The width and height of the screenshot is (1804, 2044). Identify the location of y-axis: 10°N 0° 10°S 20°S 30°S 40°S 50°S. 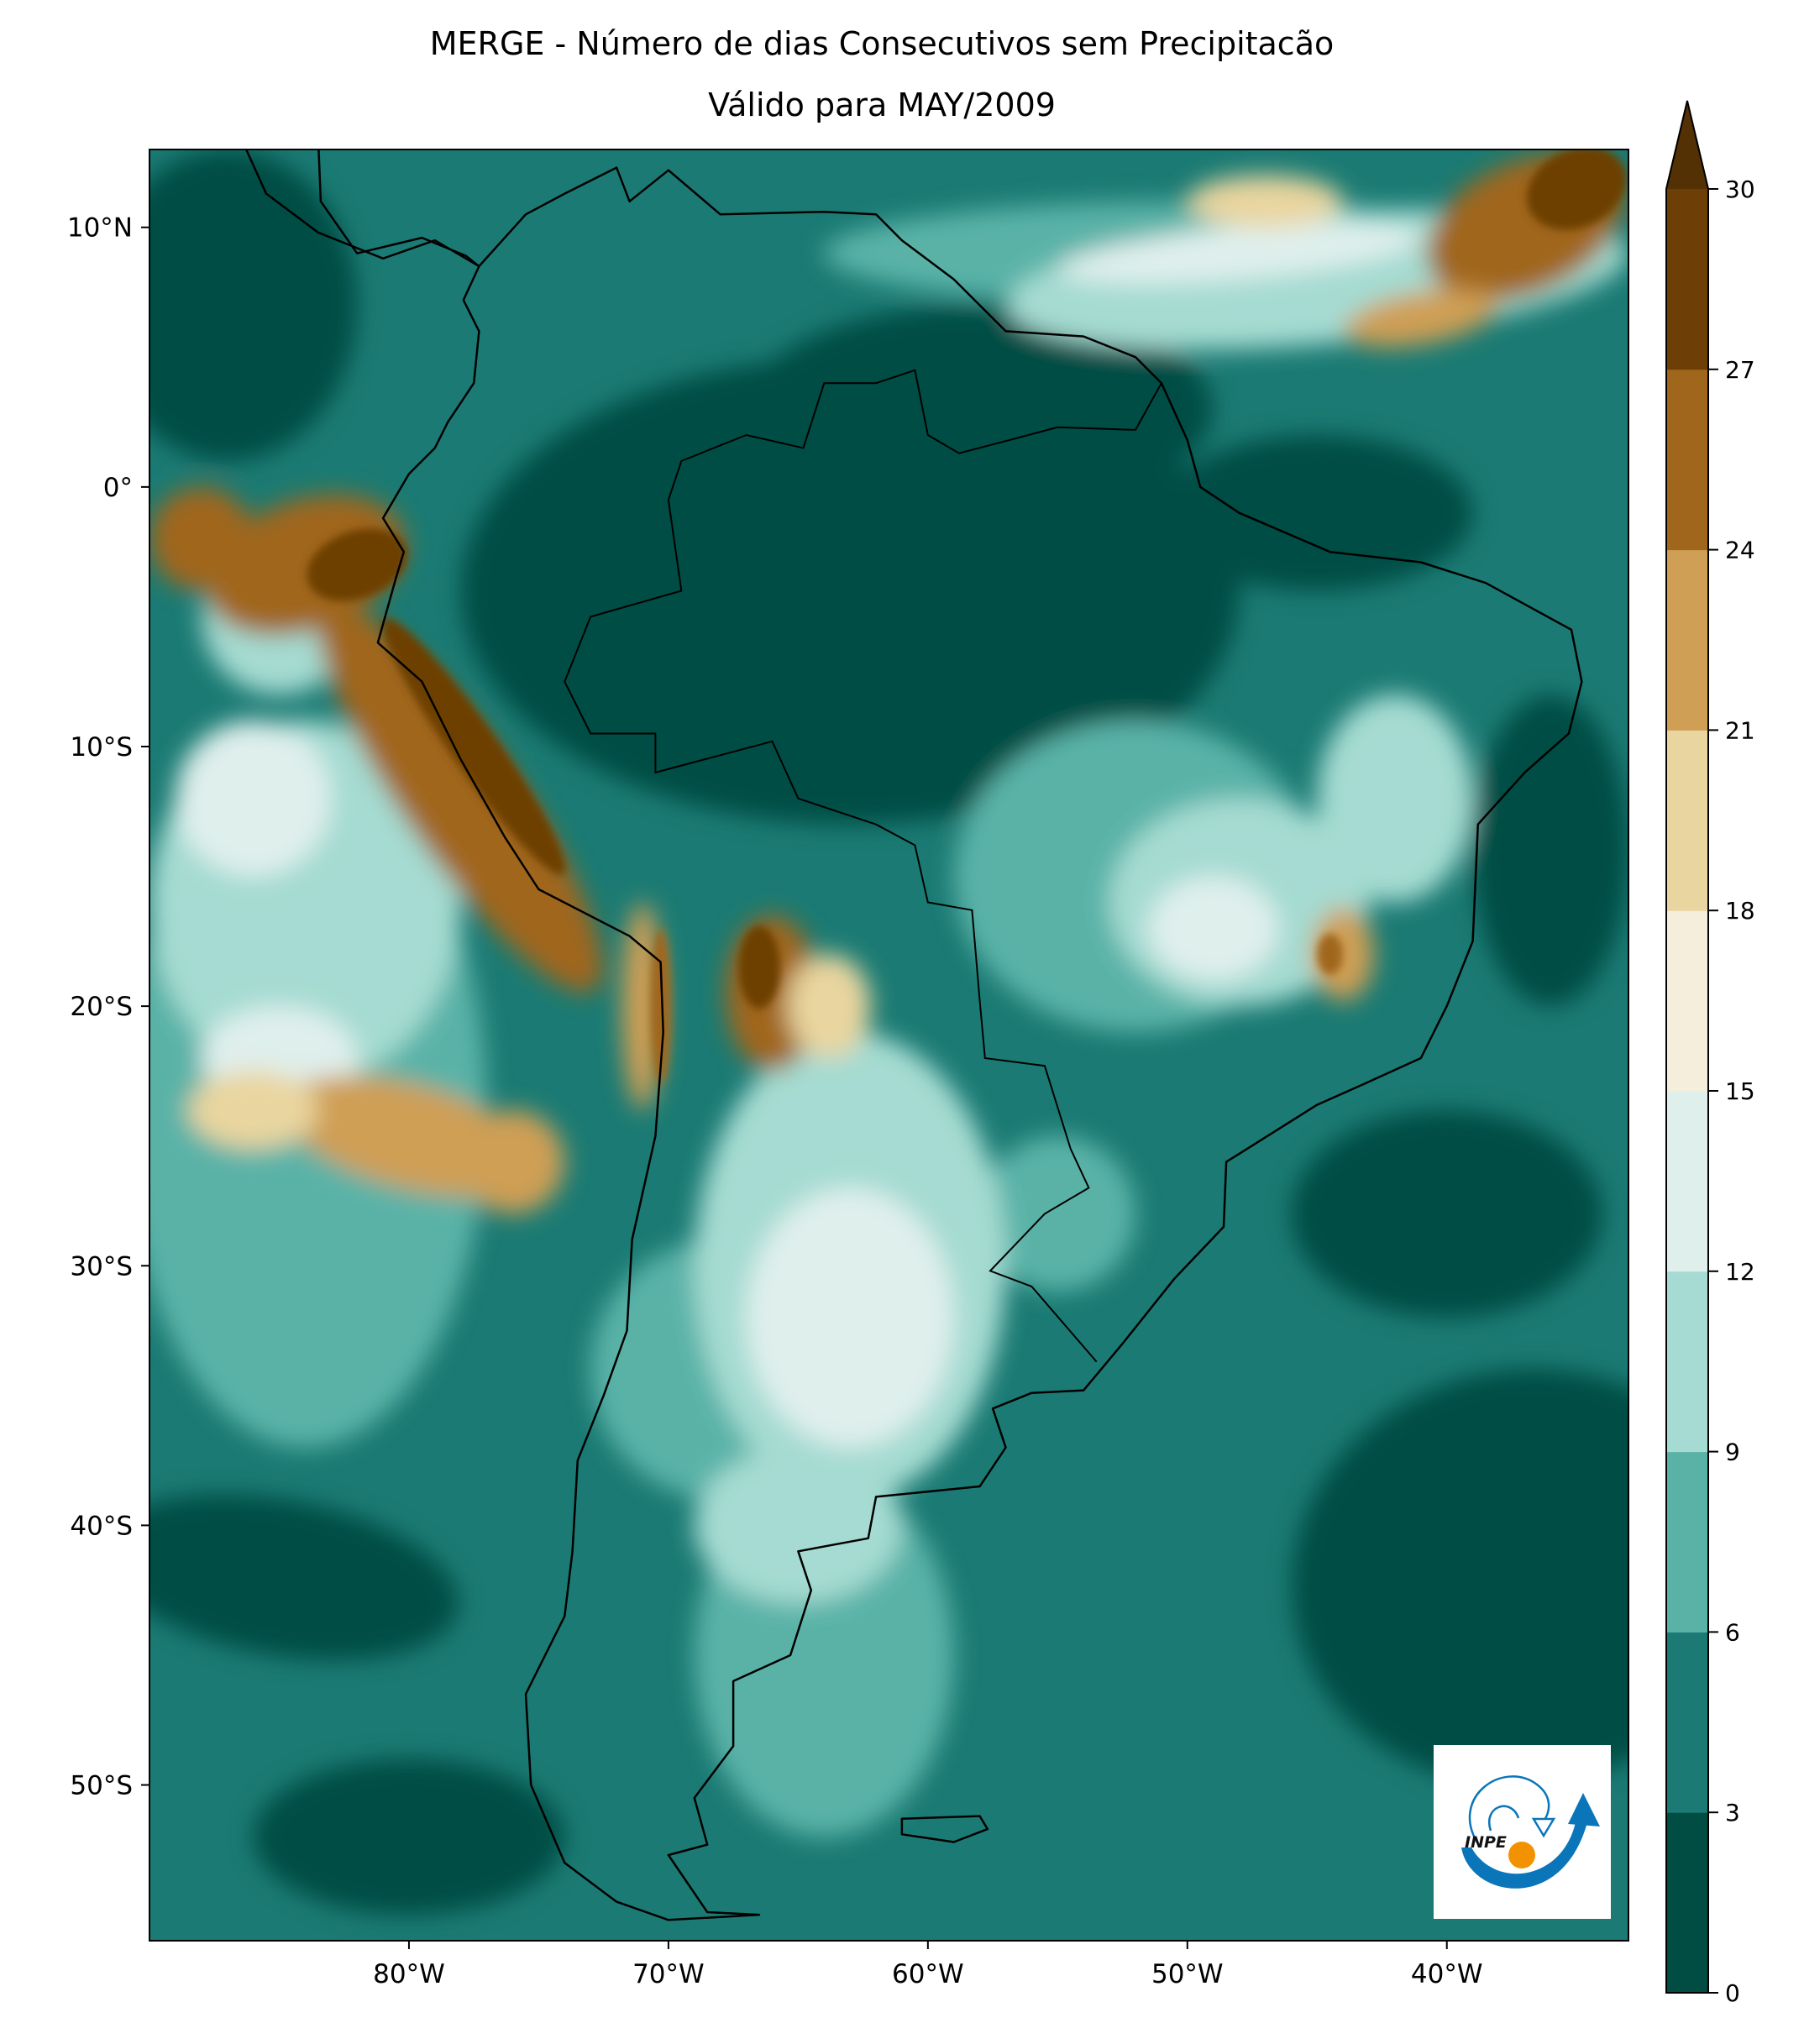
(108, 1007).